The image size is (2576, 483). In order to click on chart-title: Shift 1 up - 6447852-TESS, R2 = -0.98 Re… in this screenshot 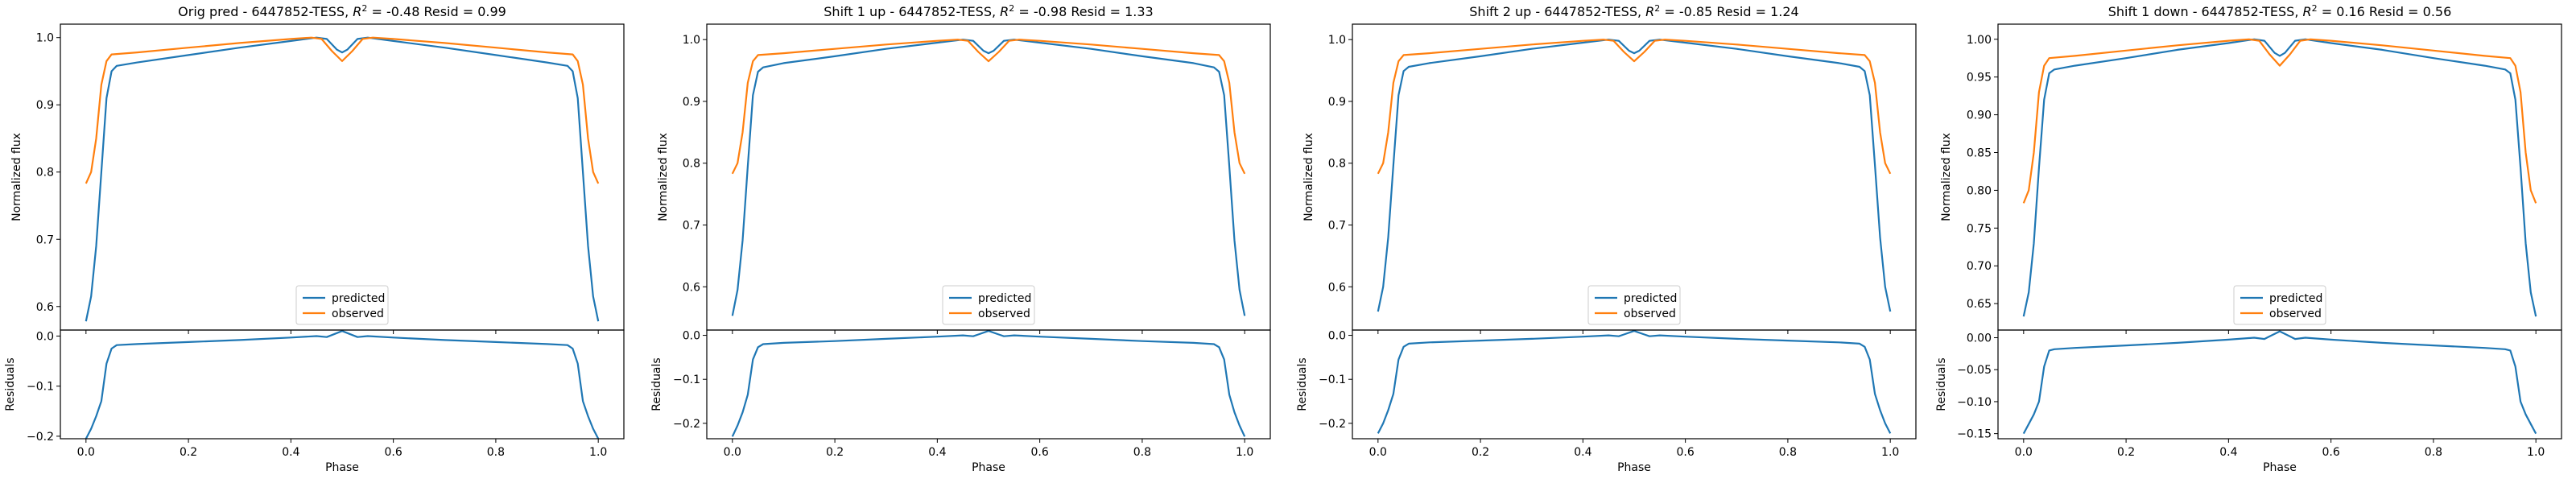, I will do `click(988, 11)`.